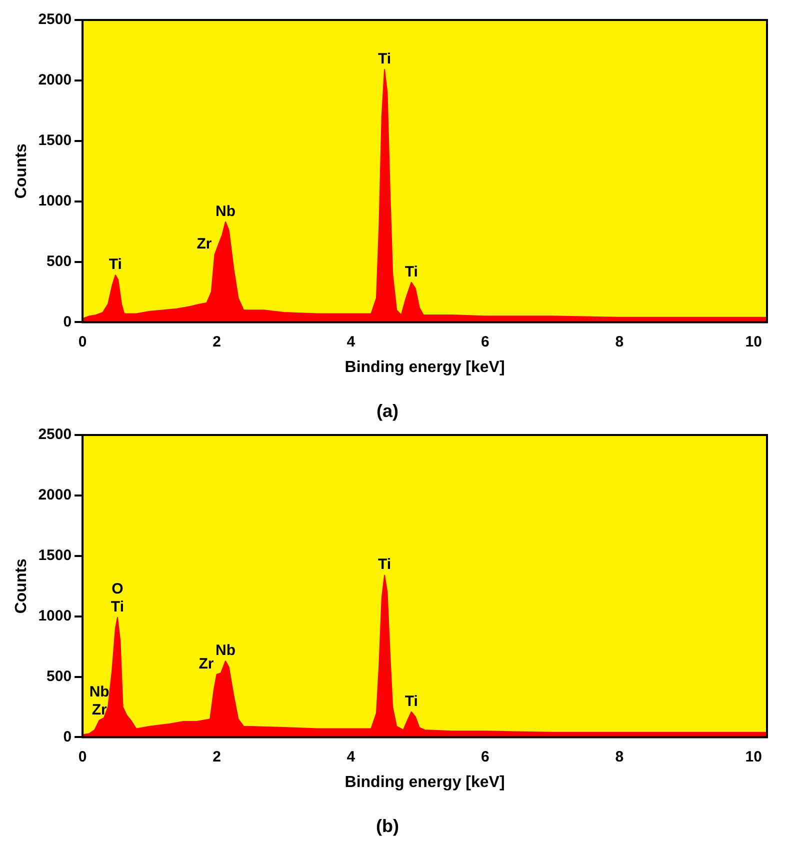 The image size is (789, 850). I want to click on text: (a), so click(387, 411).